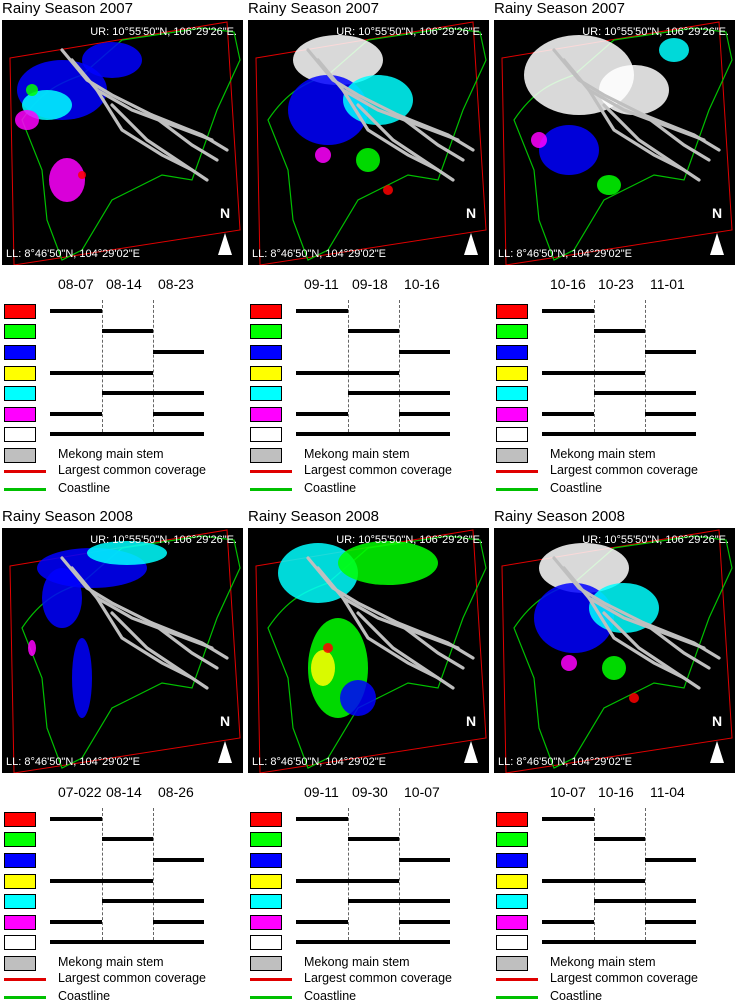  What do you see at coordinates (717, 721) in the screenshot?
I see `north-label: N` at bounding box center [717, 721].